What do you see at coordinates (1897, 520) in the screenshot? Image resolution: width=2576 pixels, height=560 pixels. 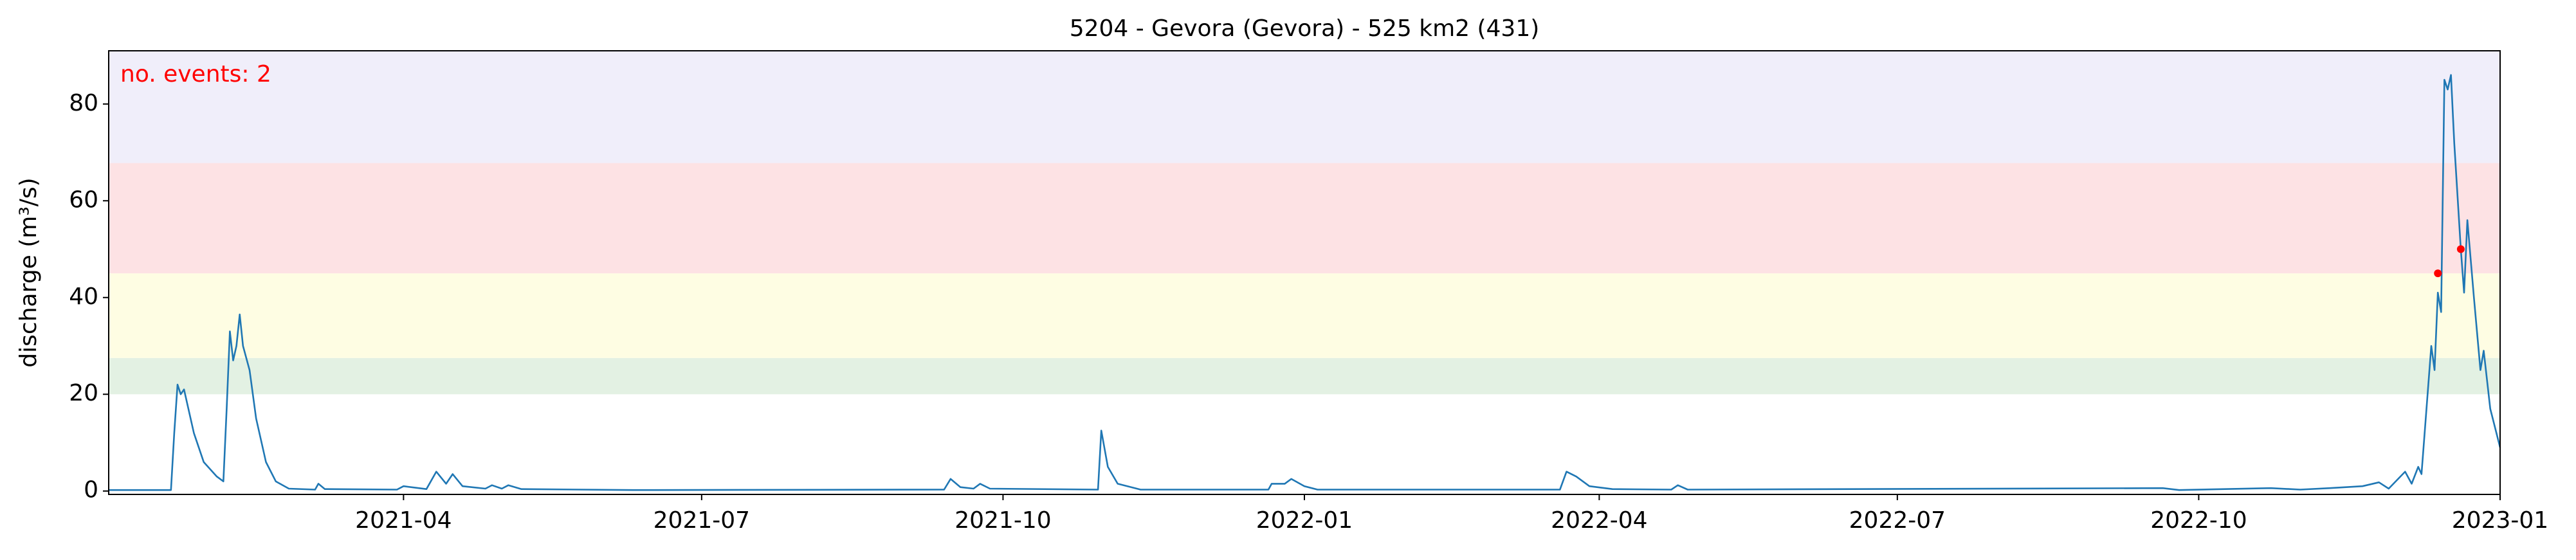 I see `x-tick-label: 2022-07` at bounding box center [1897, 520].